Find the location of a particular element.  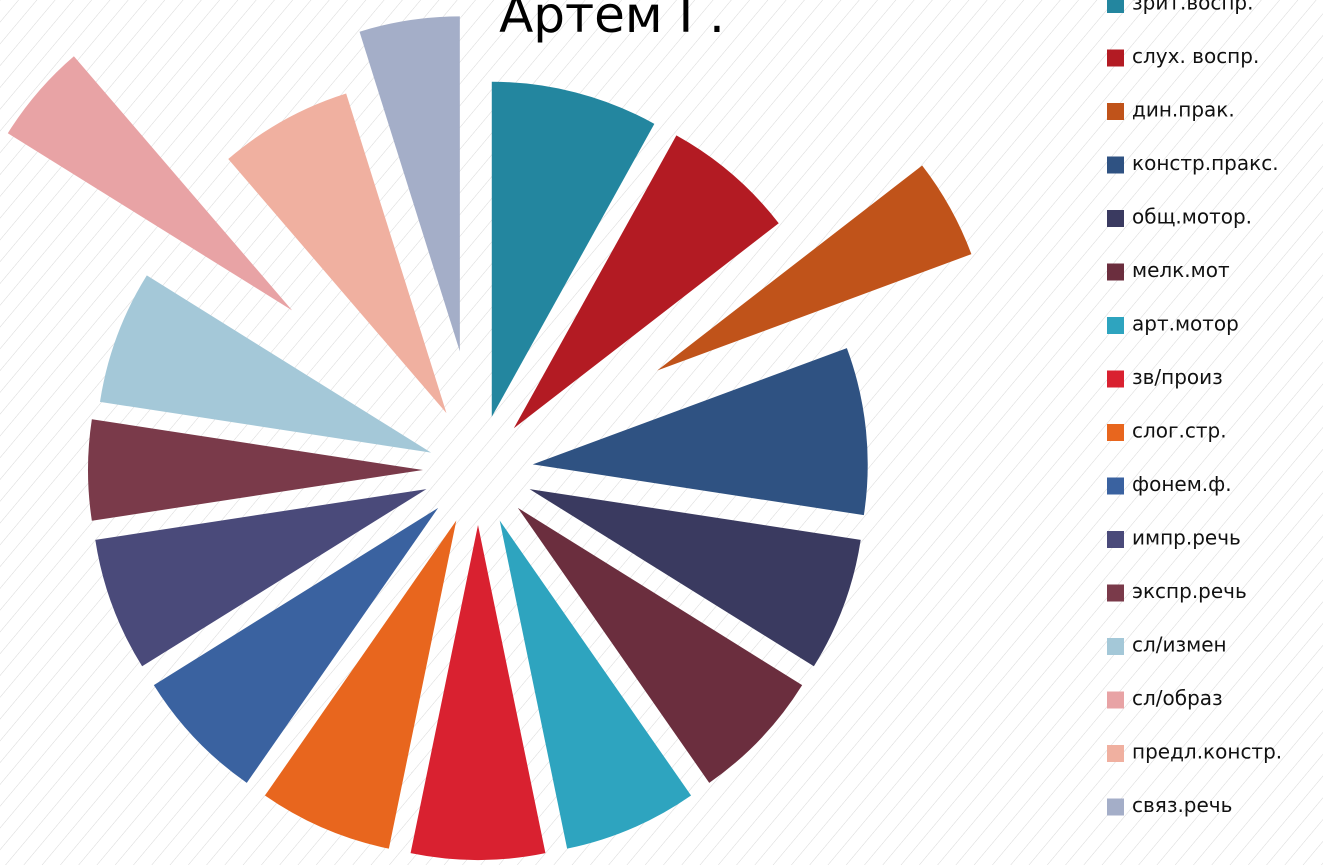

legend-label: экспр.речь is located at coordinates (1189, 591).